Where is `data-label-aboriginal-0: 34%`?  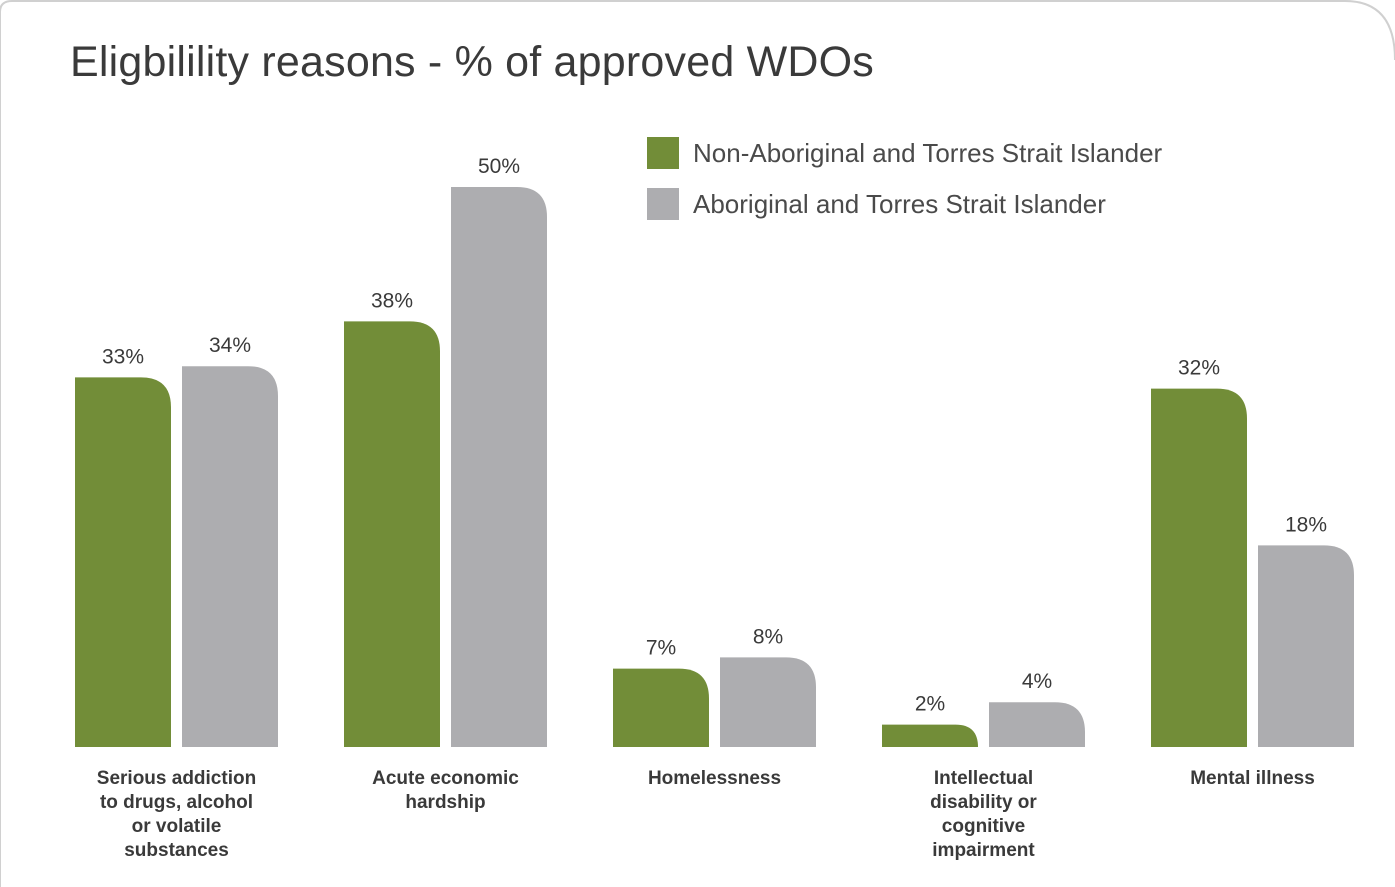 data-label-aboriginal-0: 34% is located at coordinates (230, 345).